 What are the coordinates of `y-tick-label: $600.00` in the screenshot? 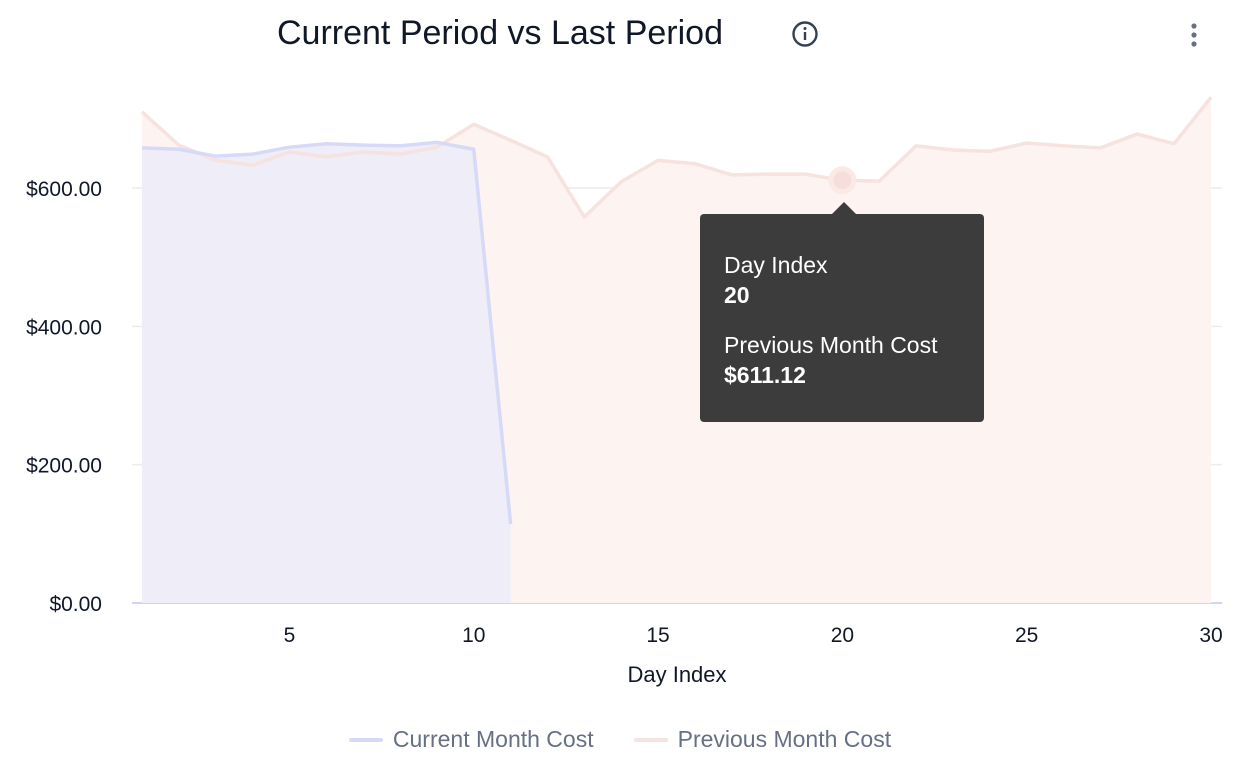 It's located at (64, 189).